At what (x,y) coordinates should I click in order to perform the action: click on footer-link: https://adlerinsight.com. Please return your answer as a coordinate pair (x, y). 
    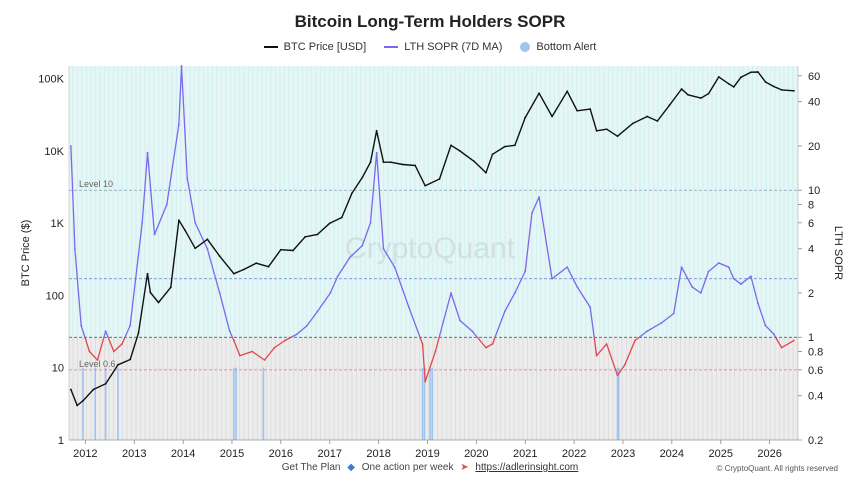
    Looking at the image, I should click on (527, 467).